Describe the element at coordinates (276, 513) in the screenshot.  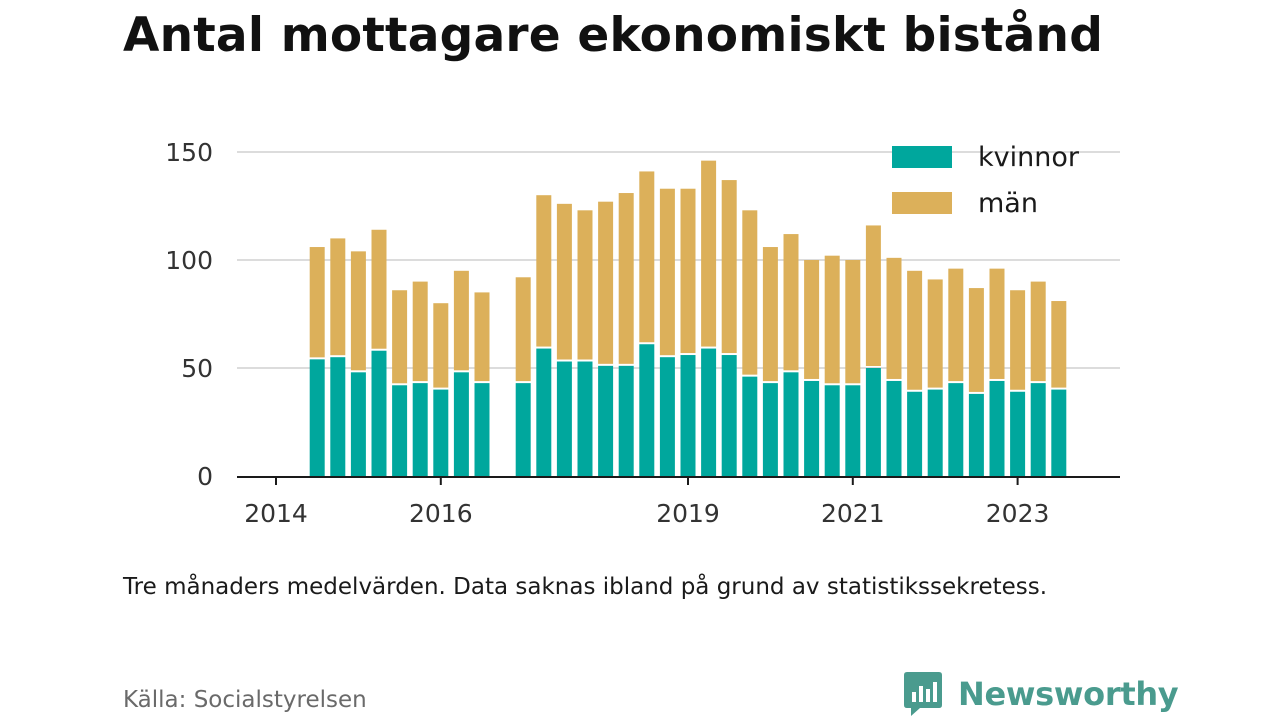
I see `x-tick-label: 2014` at that location.